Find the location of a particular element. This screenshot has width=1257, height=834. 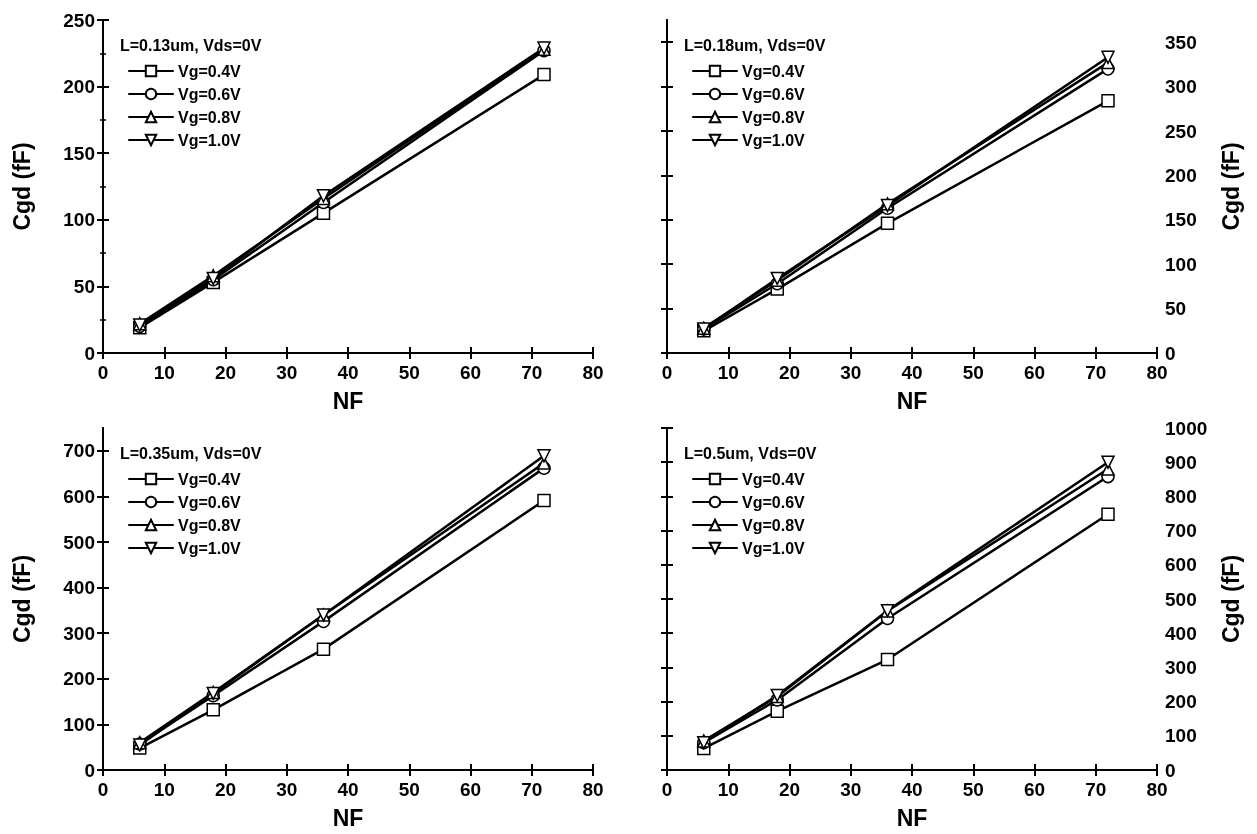

legend-title: L=0.13um, Vds=0V is located at coordinates (191, 45).